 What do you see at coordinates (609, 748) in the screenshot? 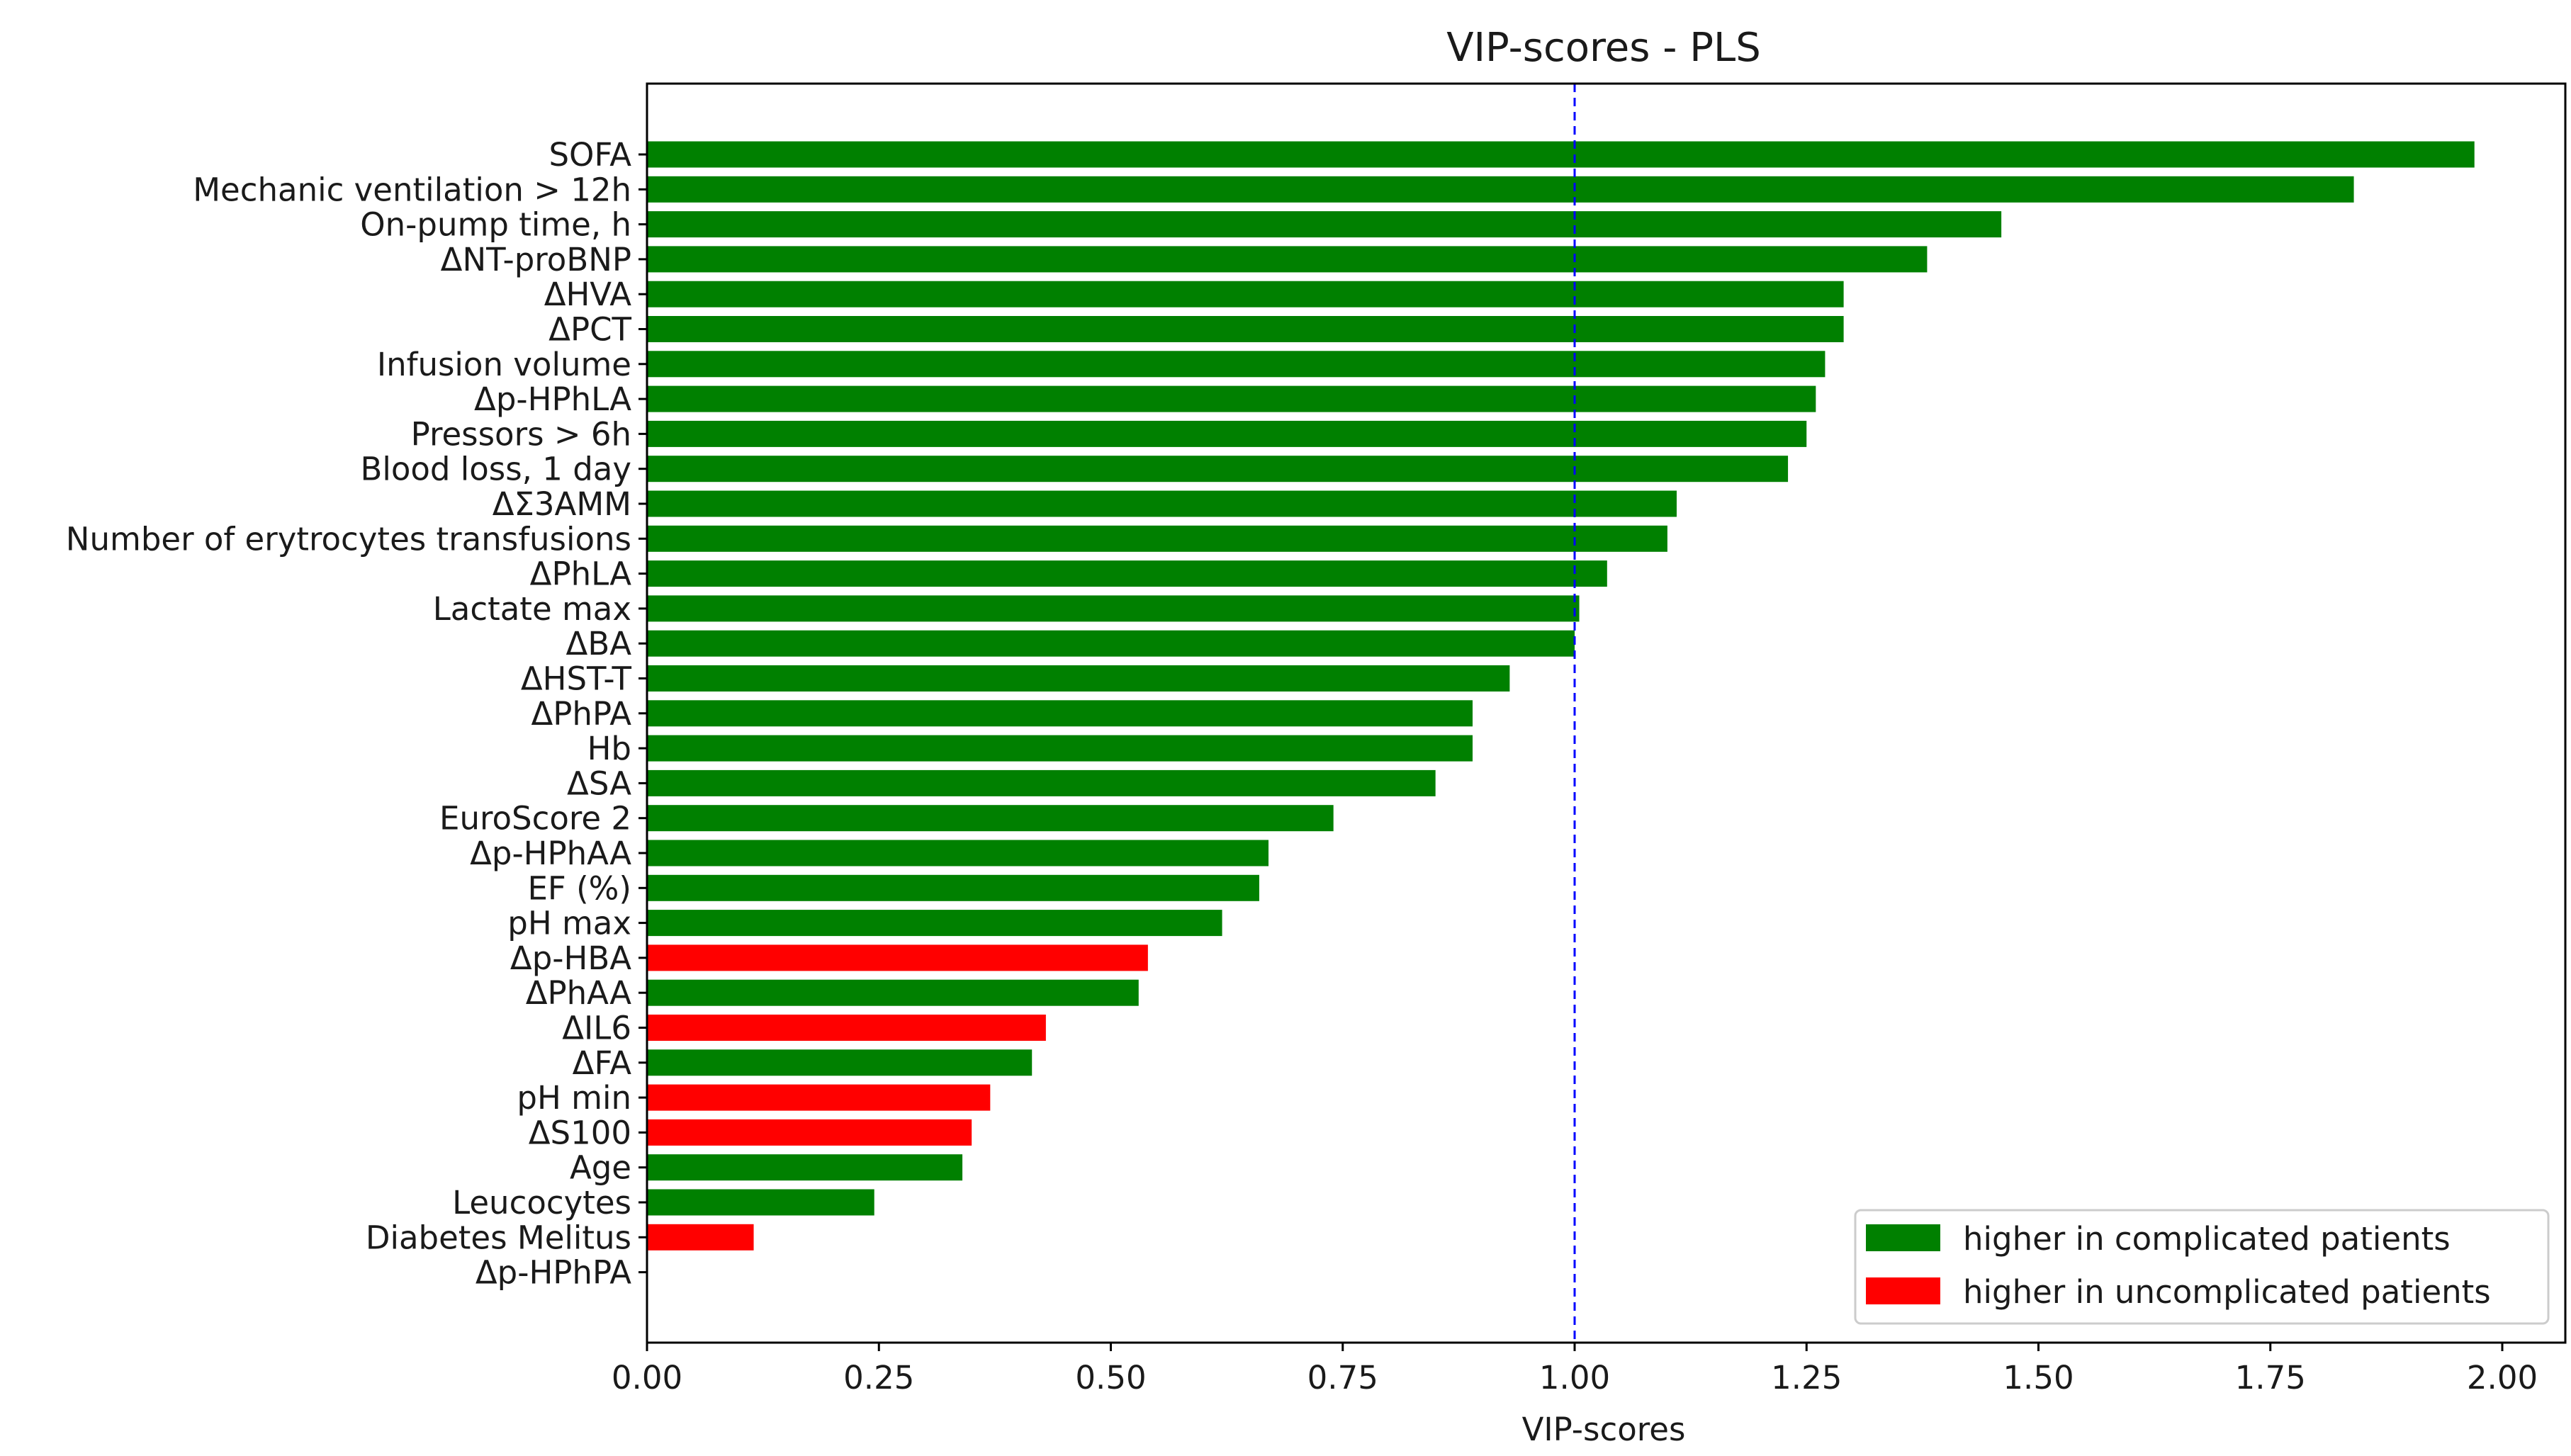
I see `y-tick-label: Hb` at bounding box center [609, 748].